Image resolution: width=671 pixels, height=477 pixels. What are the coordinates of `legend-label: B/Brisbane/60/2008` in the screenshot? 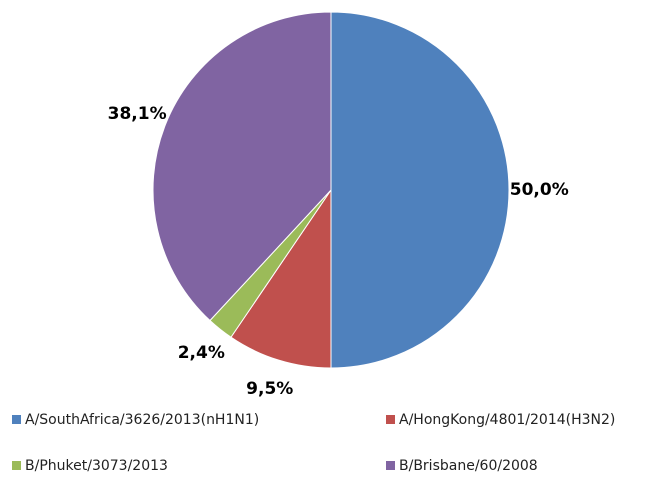 It's located at (468, 466).